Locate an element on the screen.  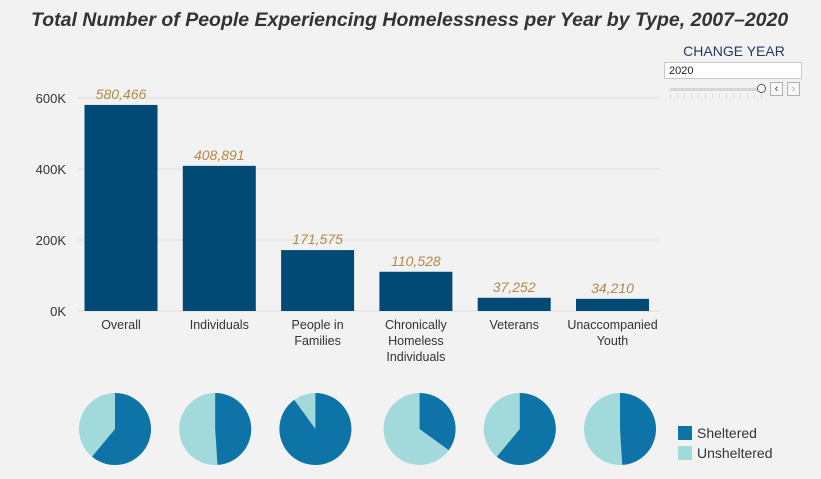
y-tick-label: 400K is located at coordinates (51, 169).